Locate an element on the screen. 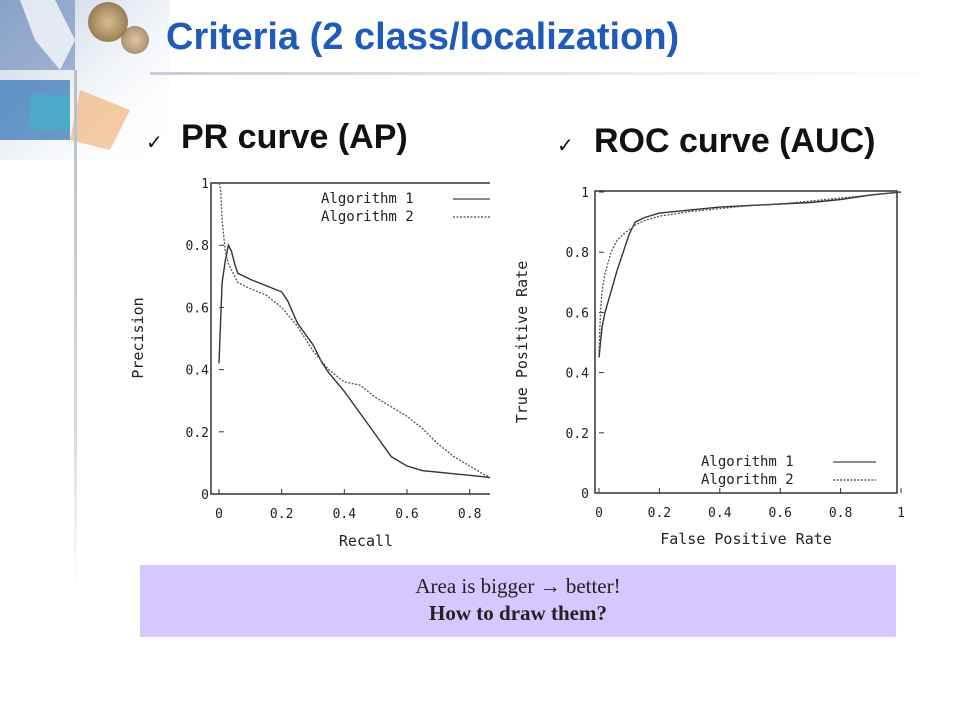 Image resolution: width=960 pixels, height=720 pixels. title-underline is located at coordinates (555, 73).